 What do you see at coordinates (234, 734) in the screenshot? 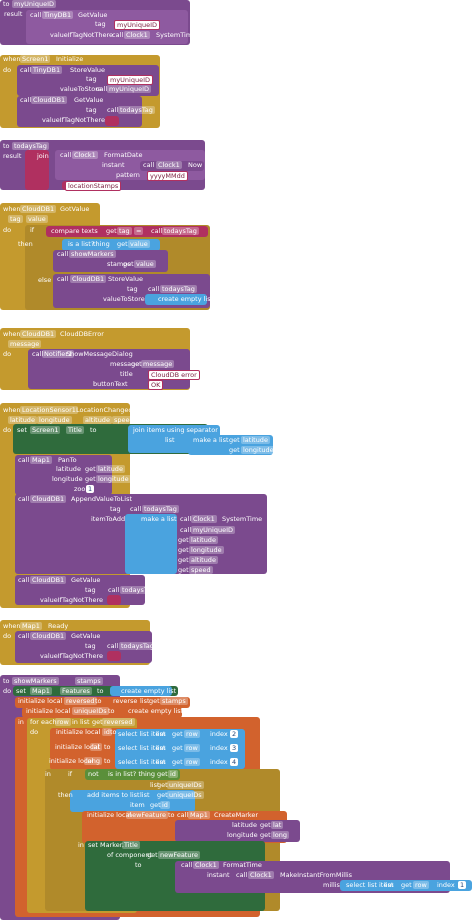
I see `number-literal: 2` at bounding box center [234, 734].